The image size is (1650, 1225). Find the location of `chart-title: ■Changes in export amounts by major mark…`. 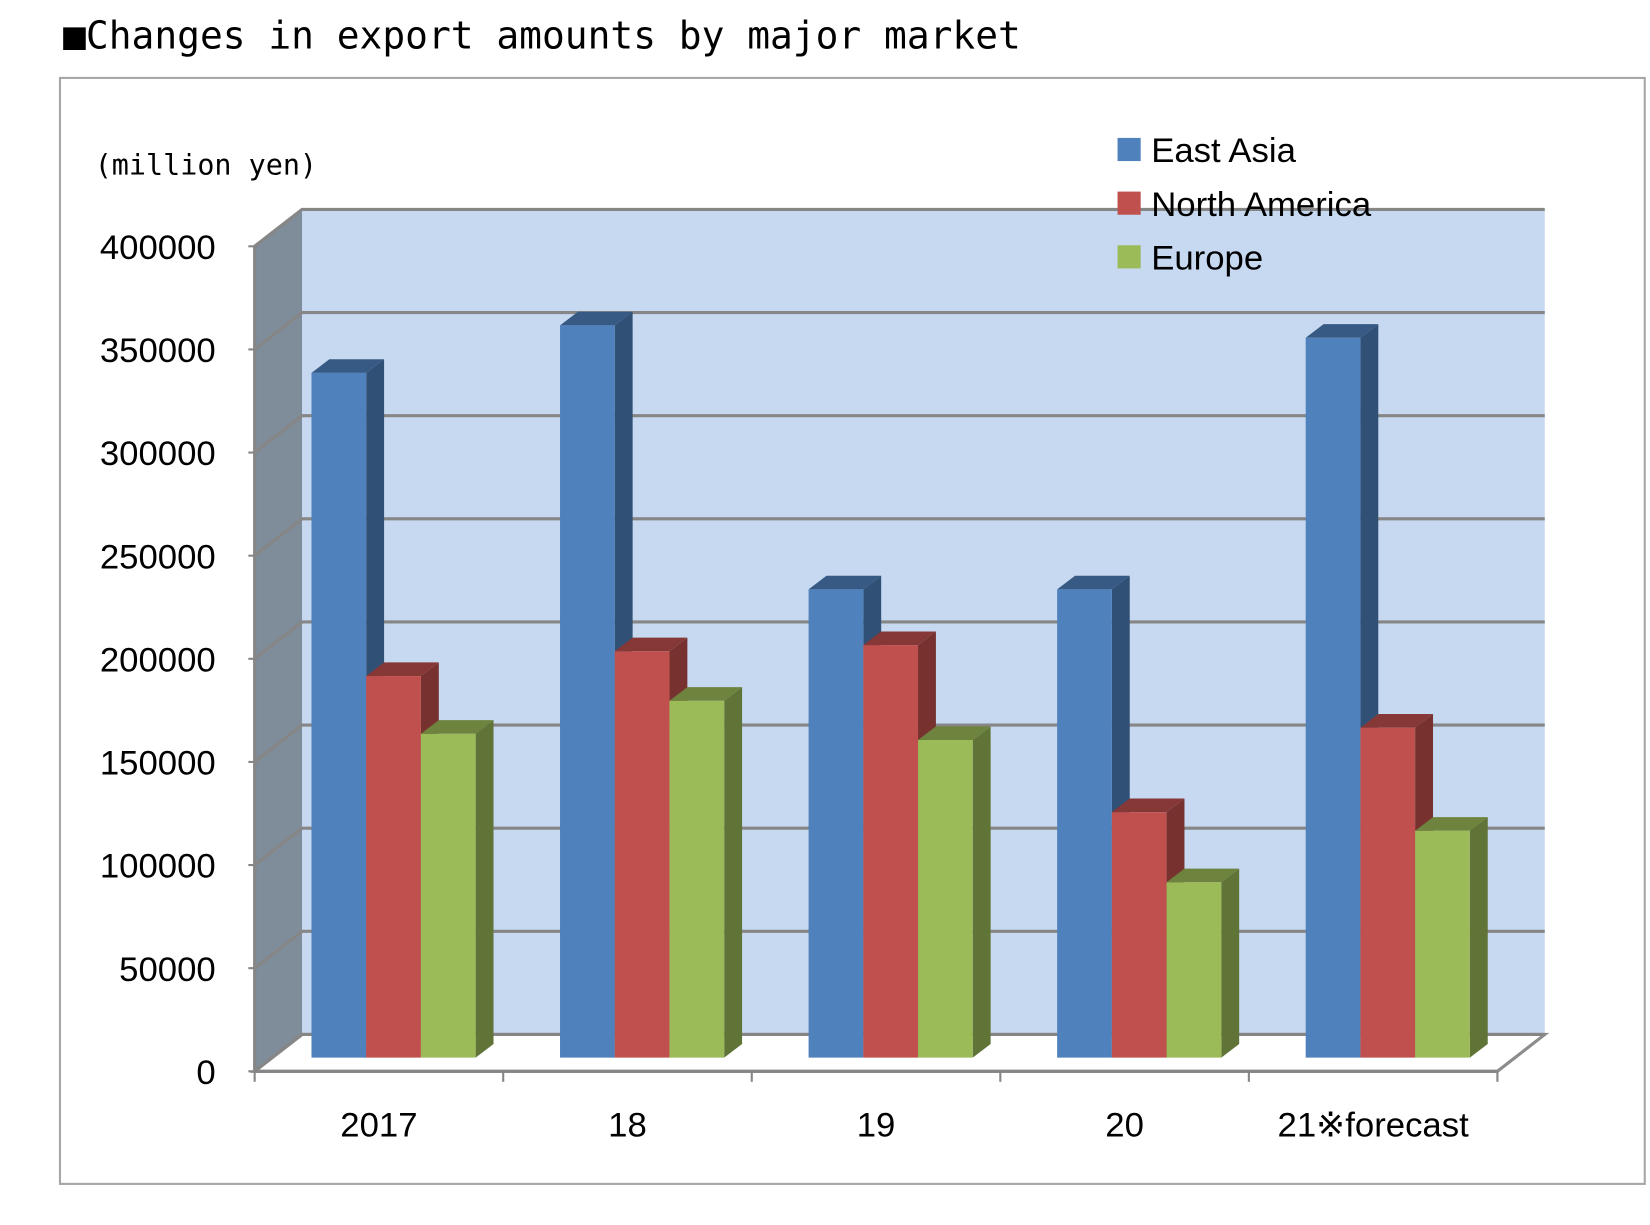

chart-title: ■Changes in export amounts by major mark… is located at coordinates (542, 35).